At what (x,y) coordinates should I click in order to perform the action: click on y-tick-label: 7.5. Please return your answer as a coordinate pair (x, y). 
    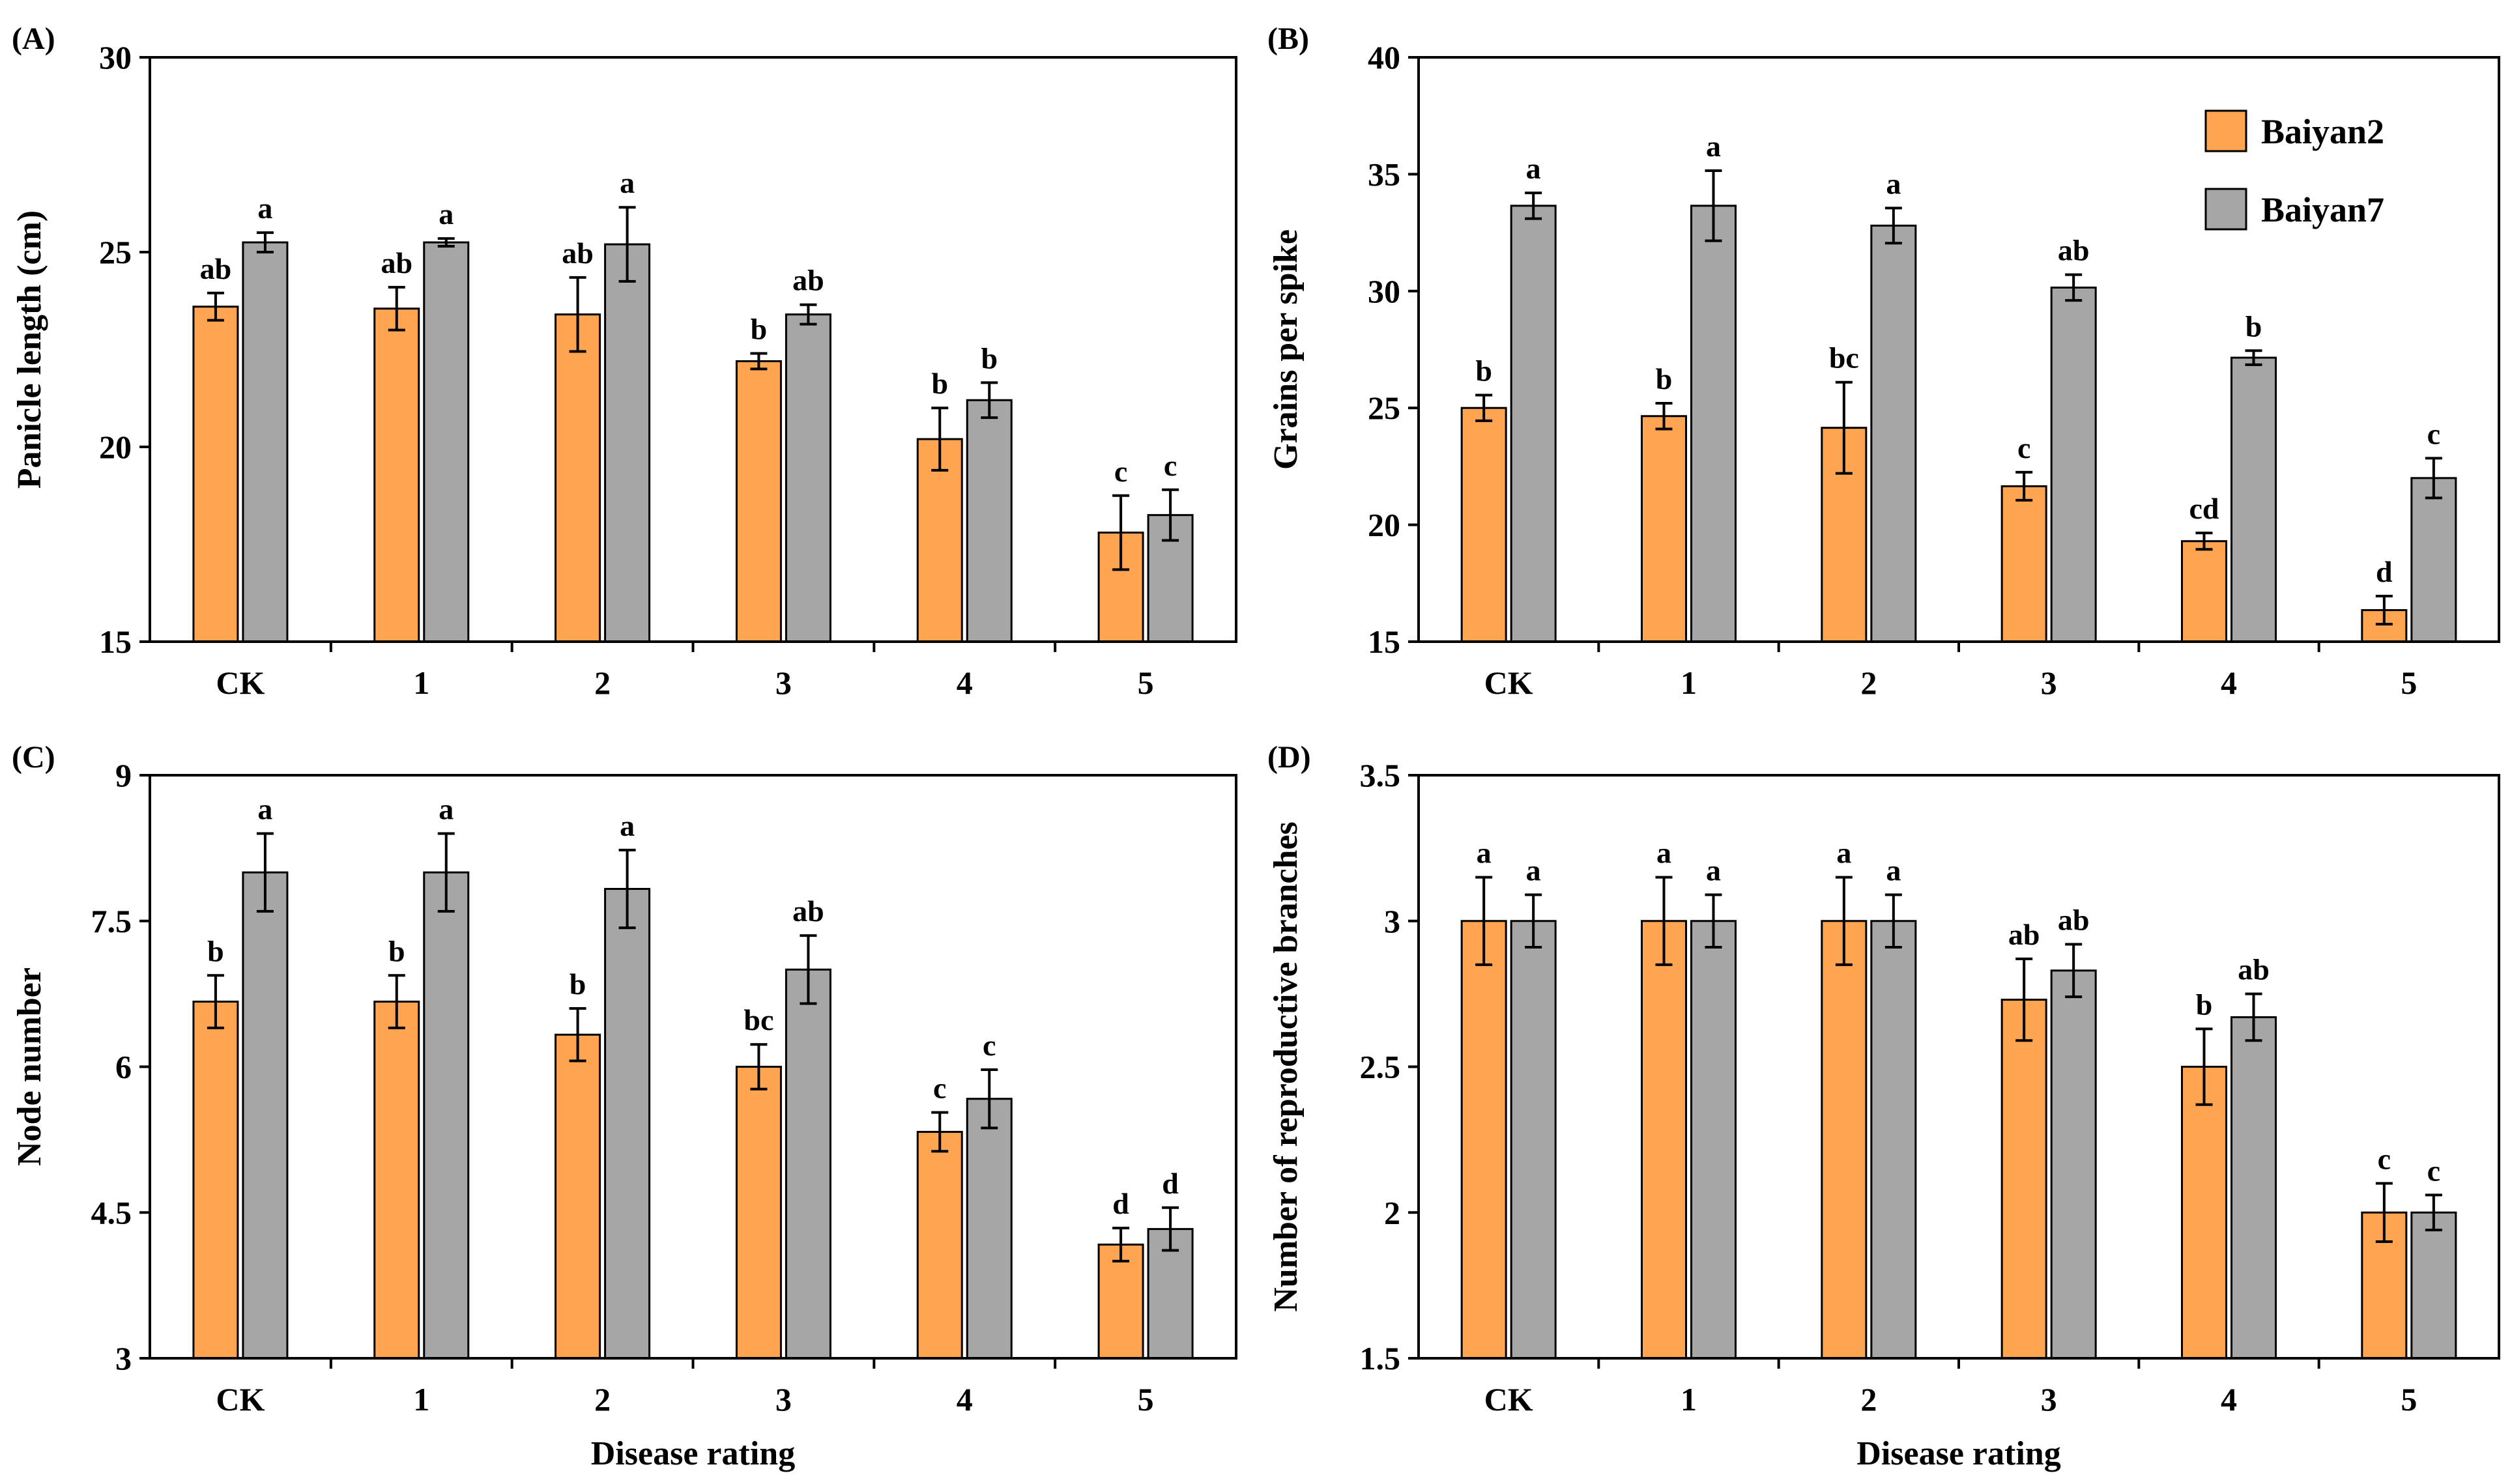
    Looking at the image, I should click on (111, 921).